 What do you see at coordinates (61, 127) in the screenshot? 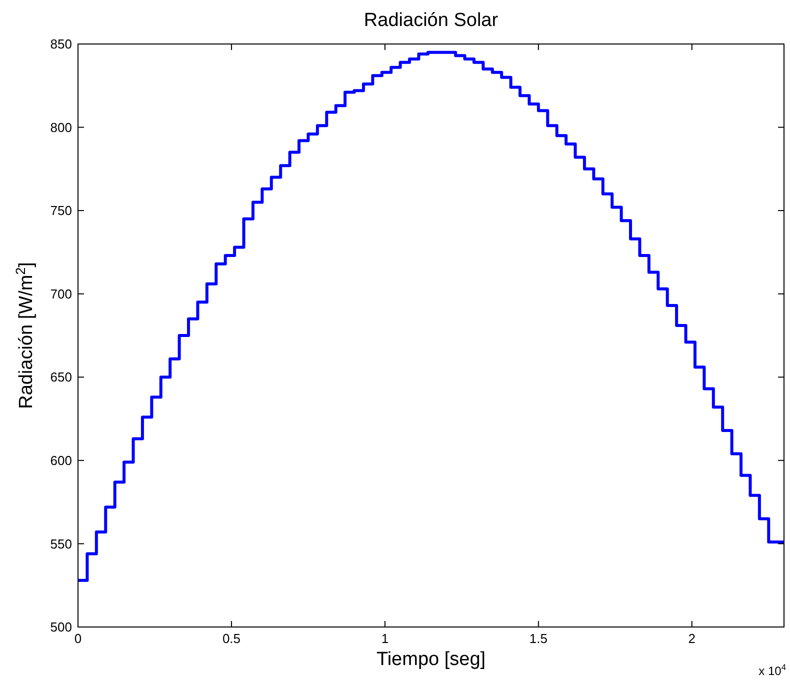
I see `y-tick-label: 800` at bounding box center [61, 127].